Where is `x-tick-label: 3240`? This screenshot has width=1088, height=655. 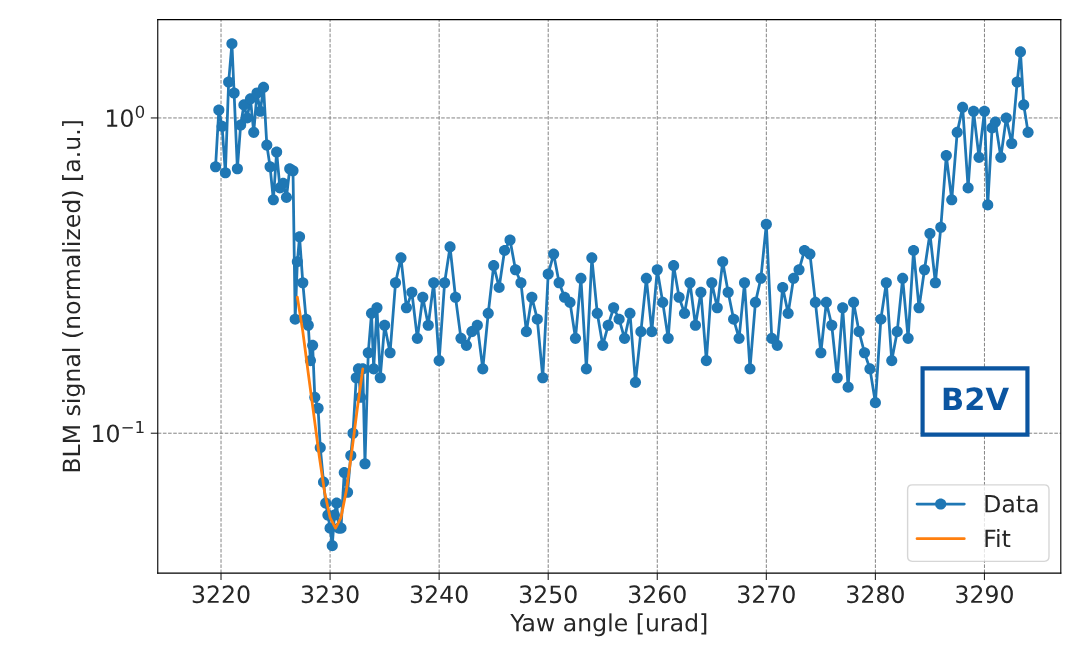 x-tick-label: 3240 is located at coordinates (439, 594).